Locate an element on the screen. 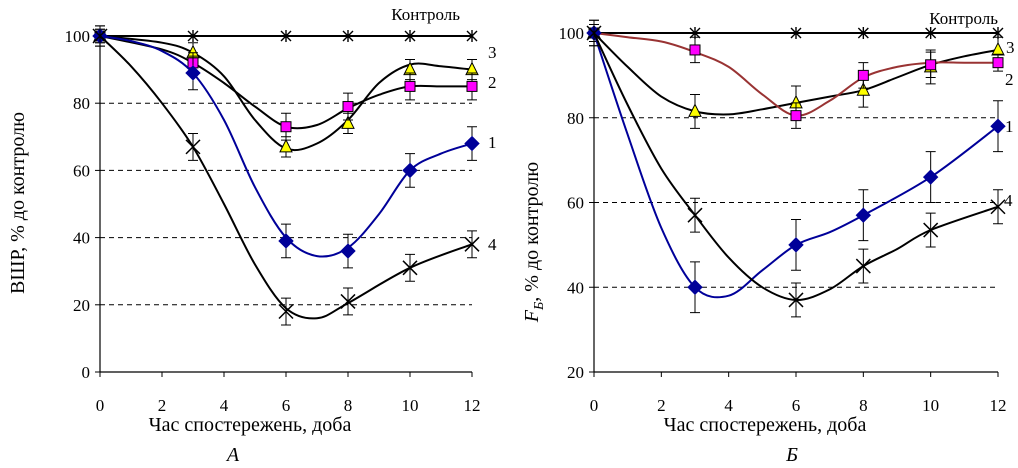  y-tick-label-a: 100 is located at coordinates (78, 36).